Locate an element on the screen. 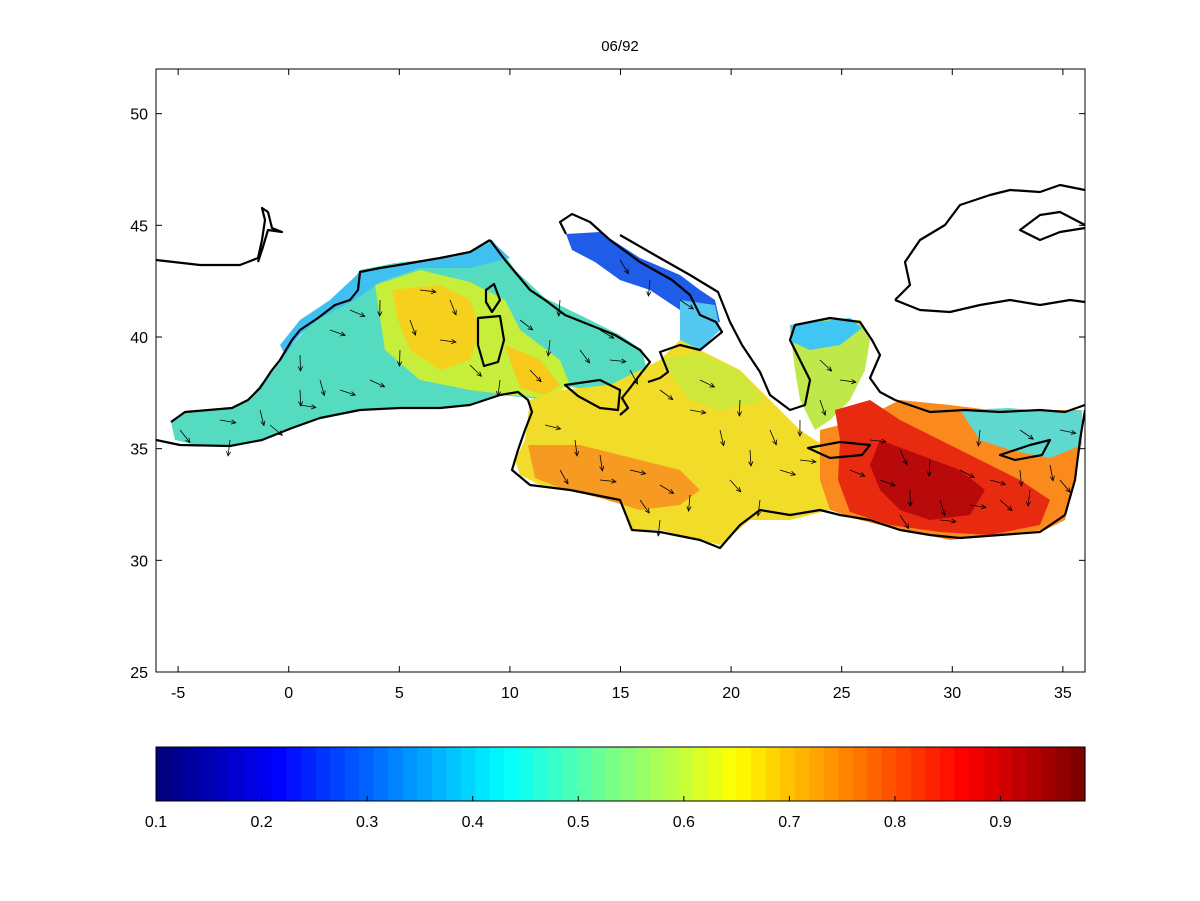 The image size is (1200, 901). colorbar-tick-label: 0.7 is located at coordinates (789, 822).